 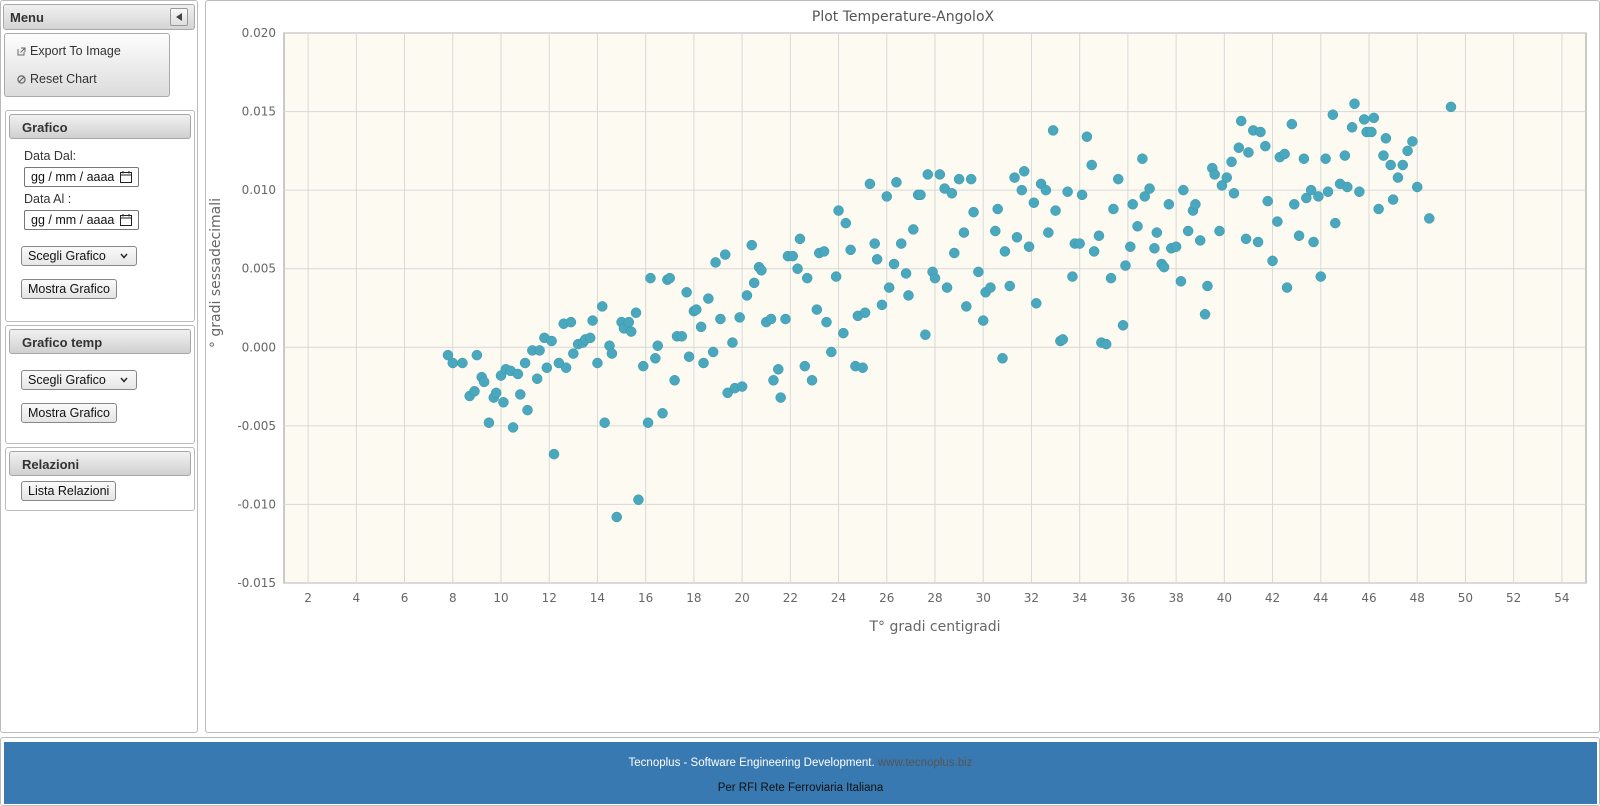 What do you see at coordinates (69, 51) in the screenshot?
I see `export-to-image-item: Export To Image` at bounding box center [69, 51].